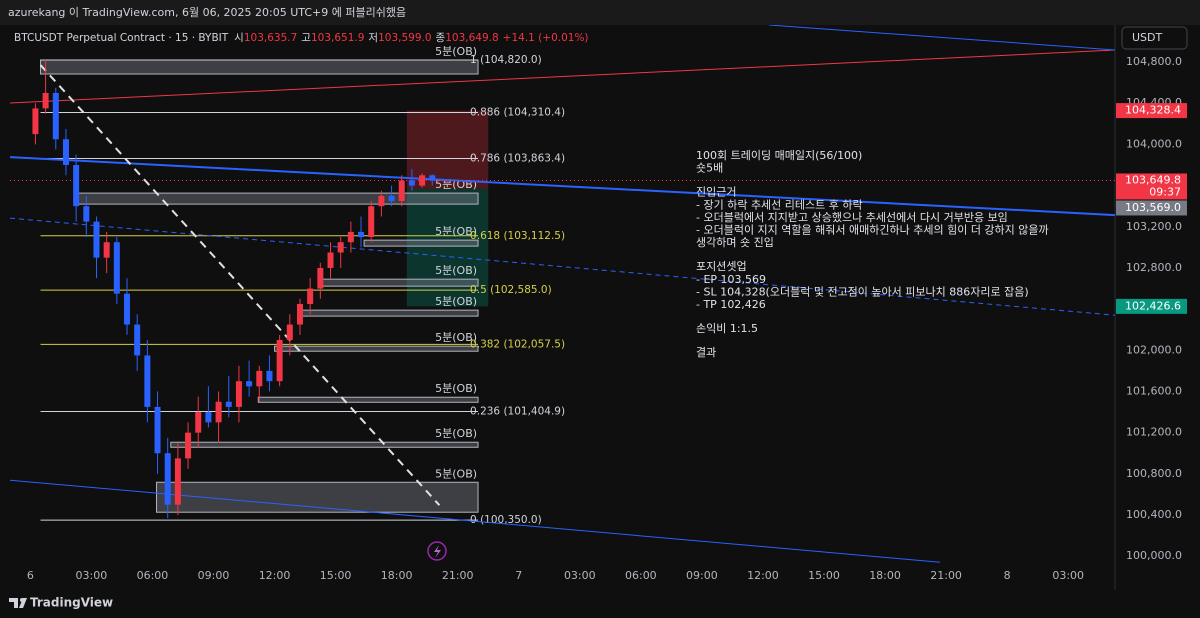  I want to click on annotation-line: 숏5배, so click(709, 168).